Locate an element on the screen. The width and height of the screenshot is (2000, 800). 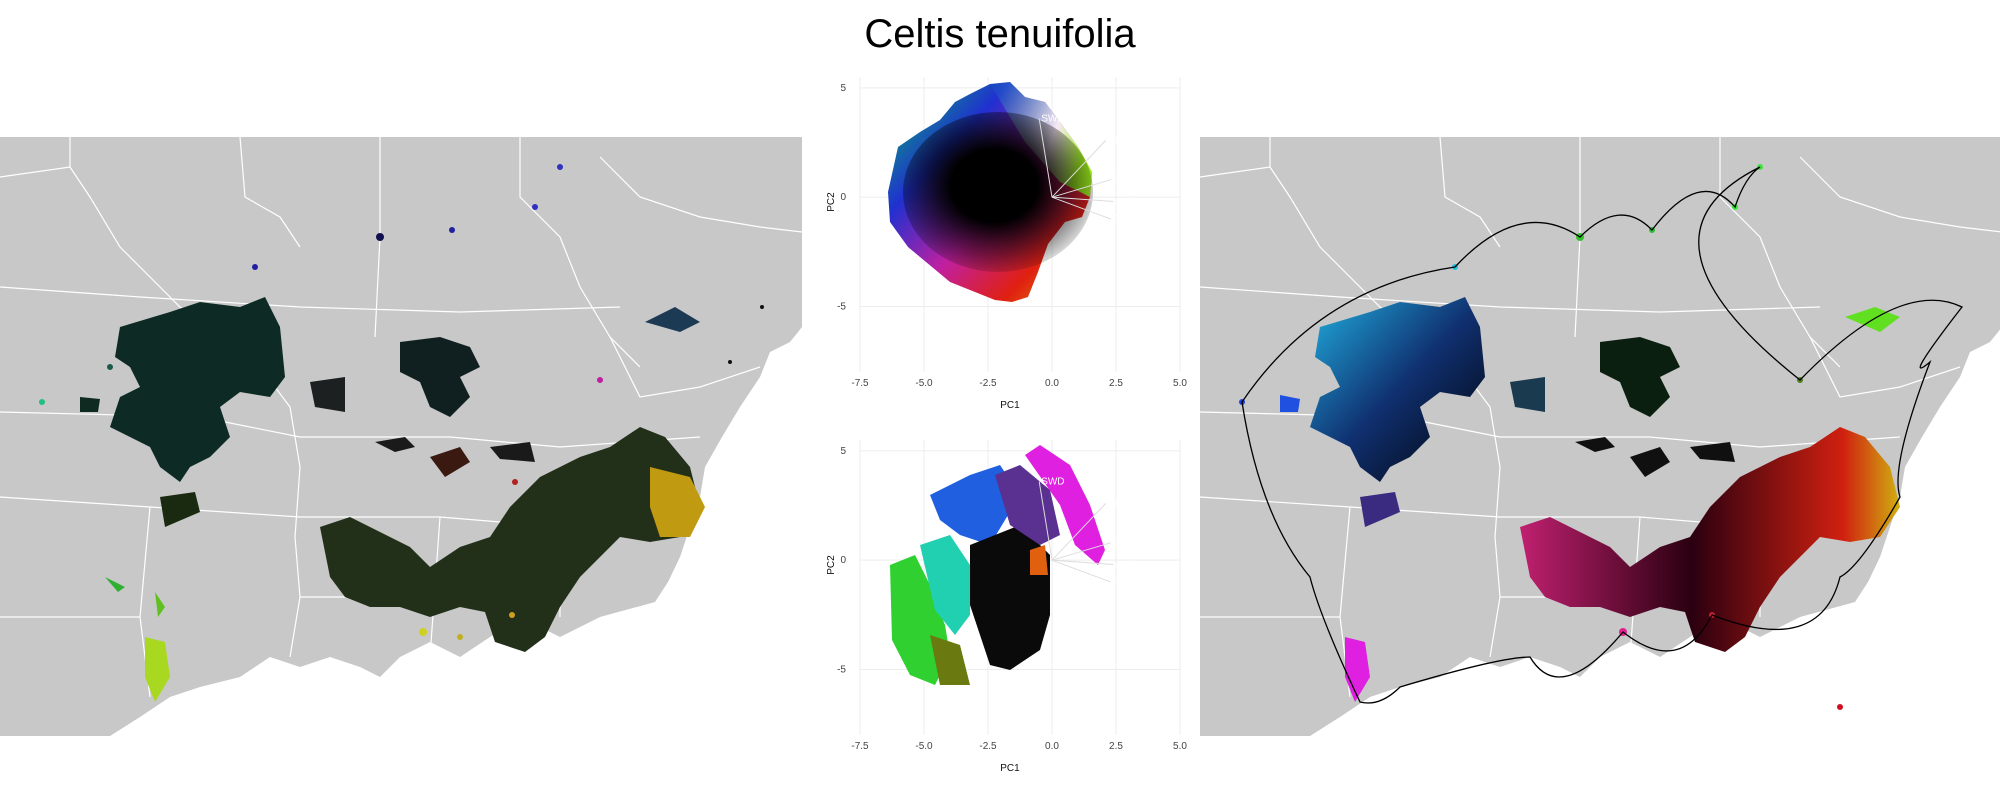
x-tick-label: -2.5 is located at coordinates (988, 746).